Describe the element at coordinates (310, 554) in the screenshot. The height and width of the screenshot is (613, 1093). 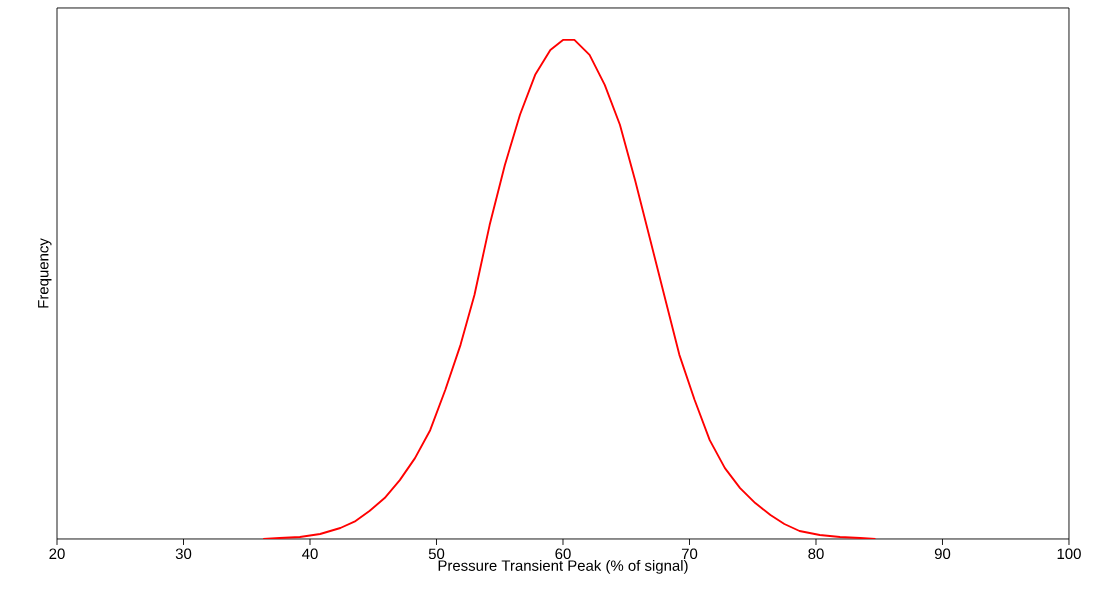
I see `x-tick-label: 40` at that location.